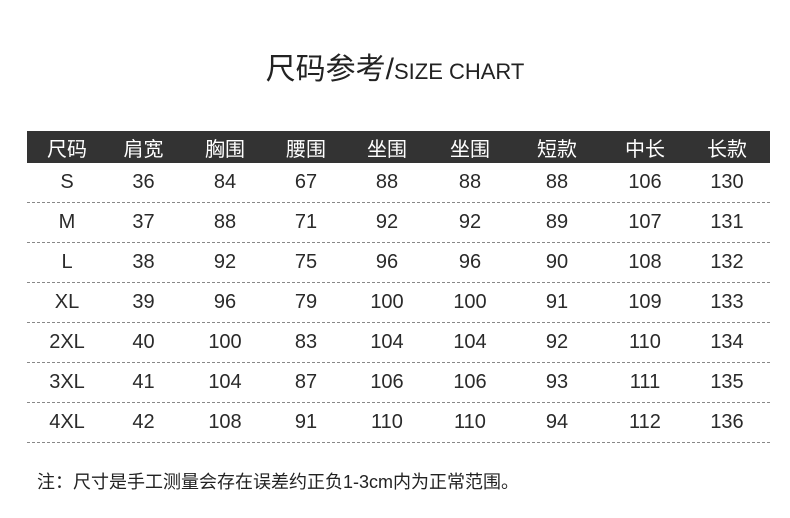 The image size is (790, 518). I want to click on page-title: 尺码参考/SIZE CHART, so click(395, 66).